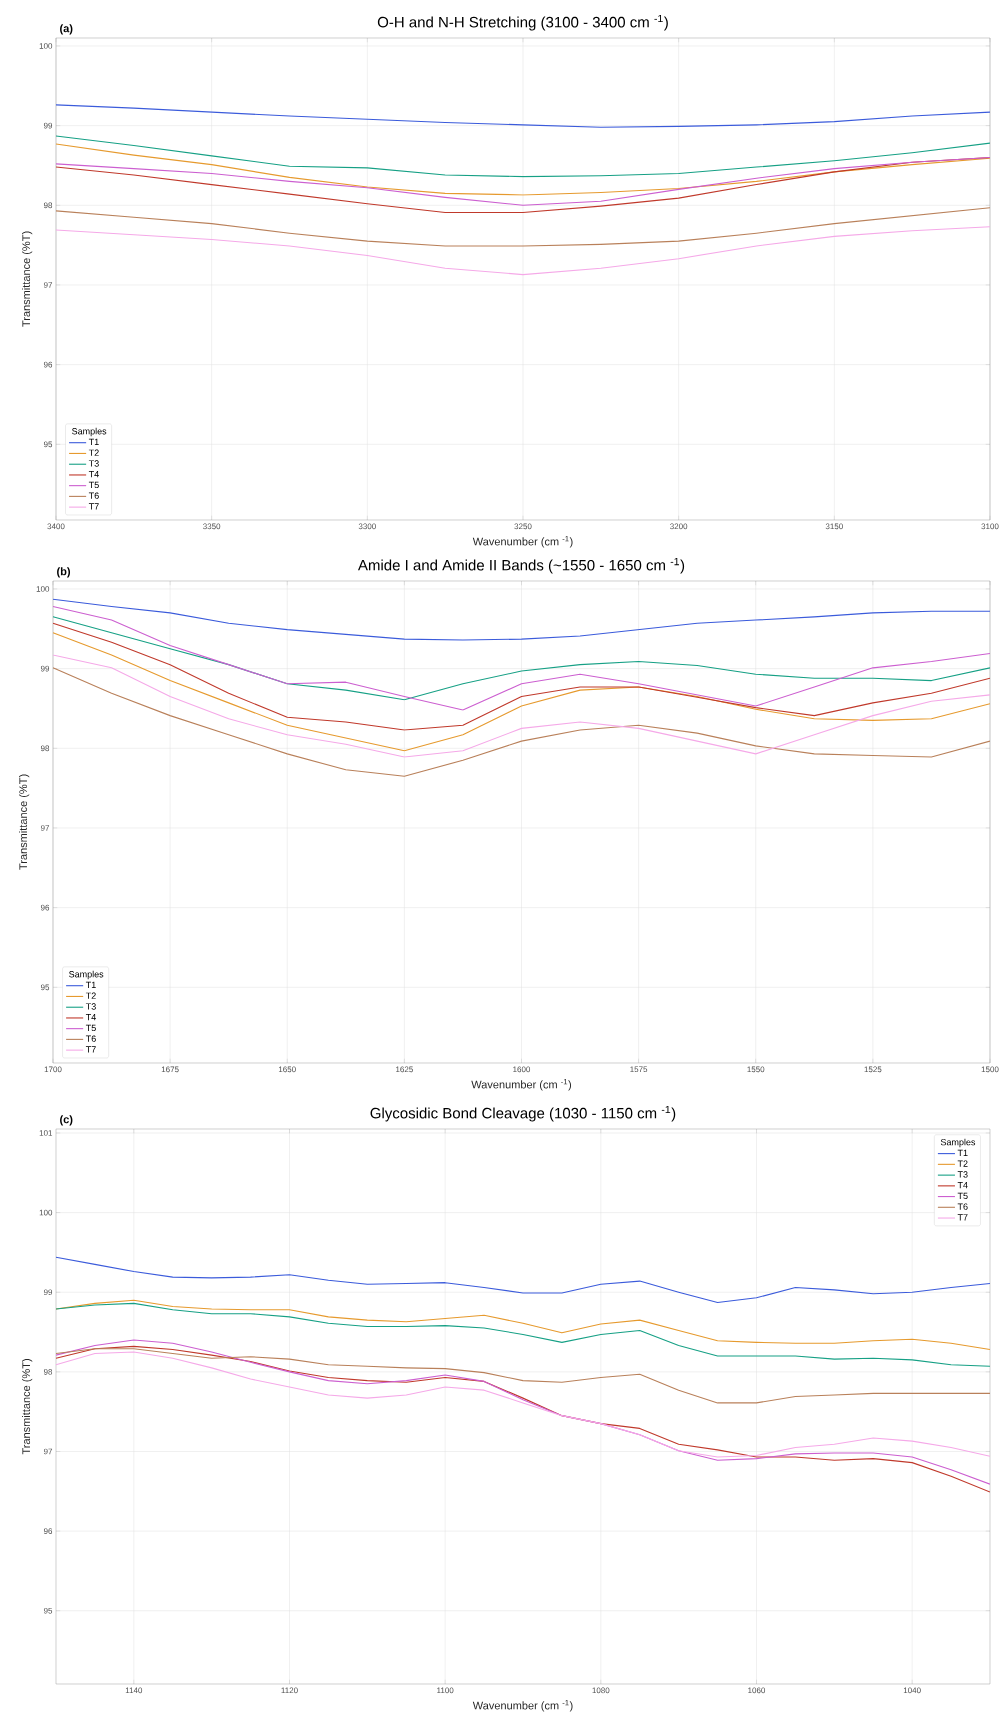 Image resolution: width=1003 pixels, height=1716 pixels. I want to click on x-tick-label: 3200, so click(679, 526).